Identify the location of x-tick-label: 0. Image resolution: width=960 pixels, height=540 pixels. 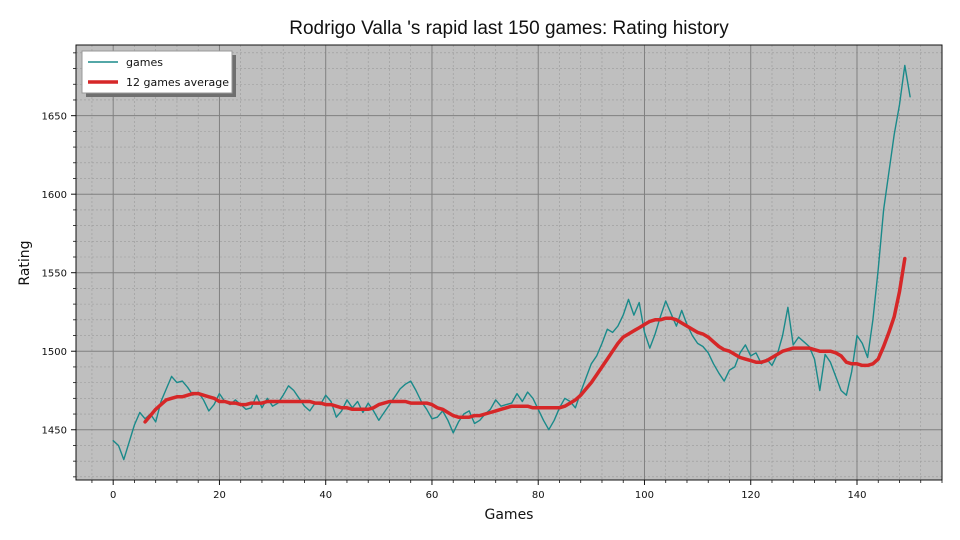
(113, 495).